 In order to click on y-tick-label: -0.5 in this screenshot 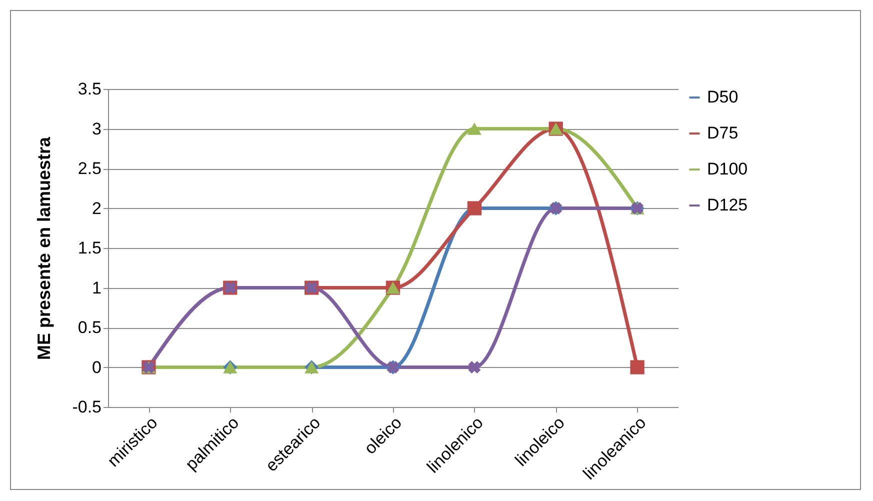, I will do `click(87, 407)`.